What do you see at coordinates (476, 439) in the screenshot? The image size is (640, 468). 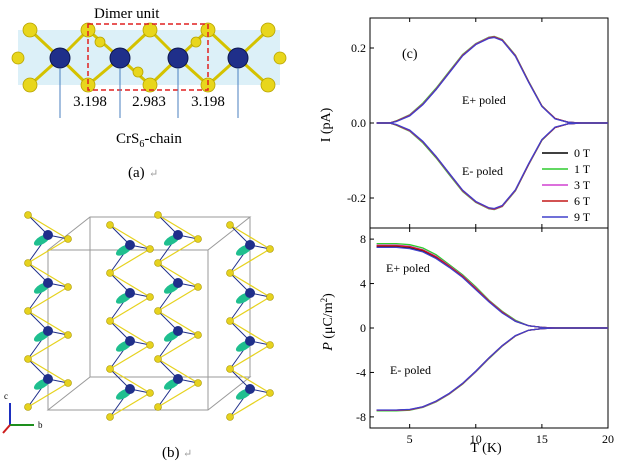 I see `x-tick-label: 10` at bounding box center [476, 439].